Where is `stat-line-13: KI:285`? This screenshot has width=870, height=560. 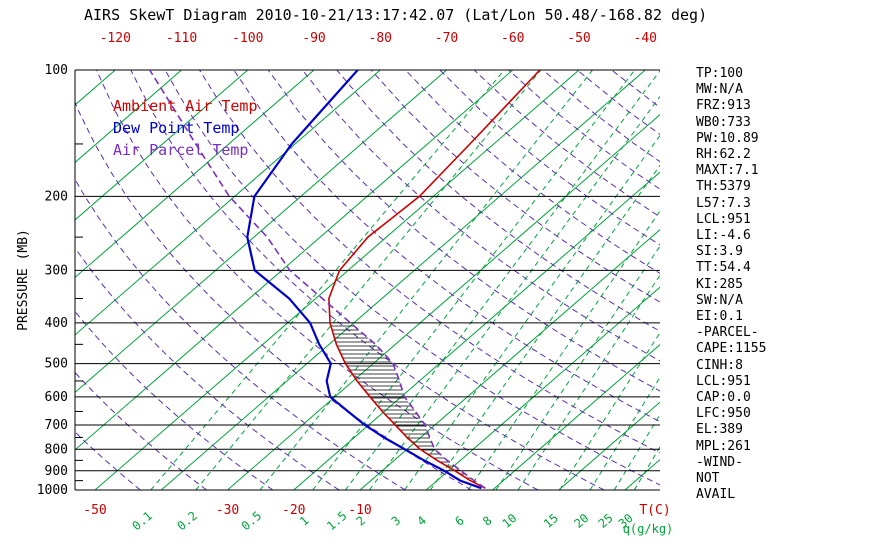 stat-line-13: KI:285 is located at coordinates (719, 284).